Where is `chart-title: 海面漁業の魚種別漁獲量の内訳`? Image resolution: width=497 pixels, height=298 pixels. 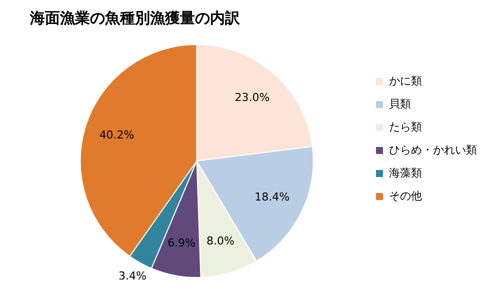 chart-title: 海面漁業の魚種別漁獲量の内訳 is located at coordinates (135, 17).